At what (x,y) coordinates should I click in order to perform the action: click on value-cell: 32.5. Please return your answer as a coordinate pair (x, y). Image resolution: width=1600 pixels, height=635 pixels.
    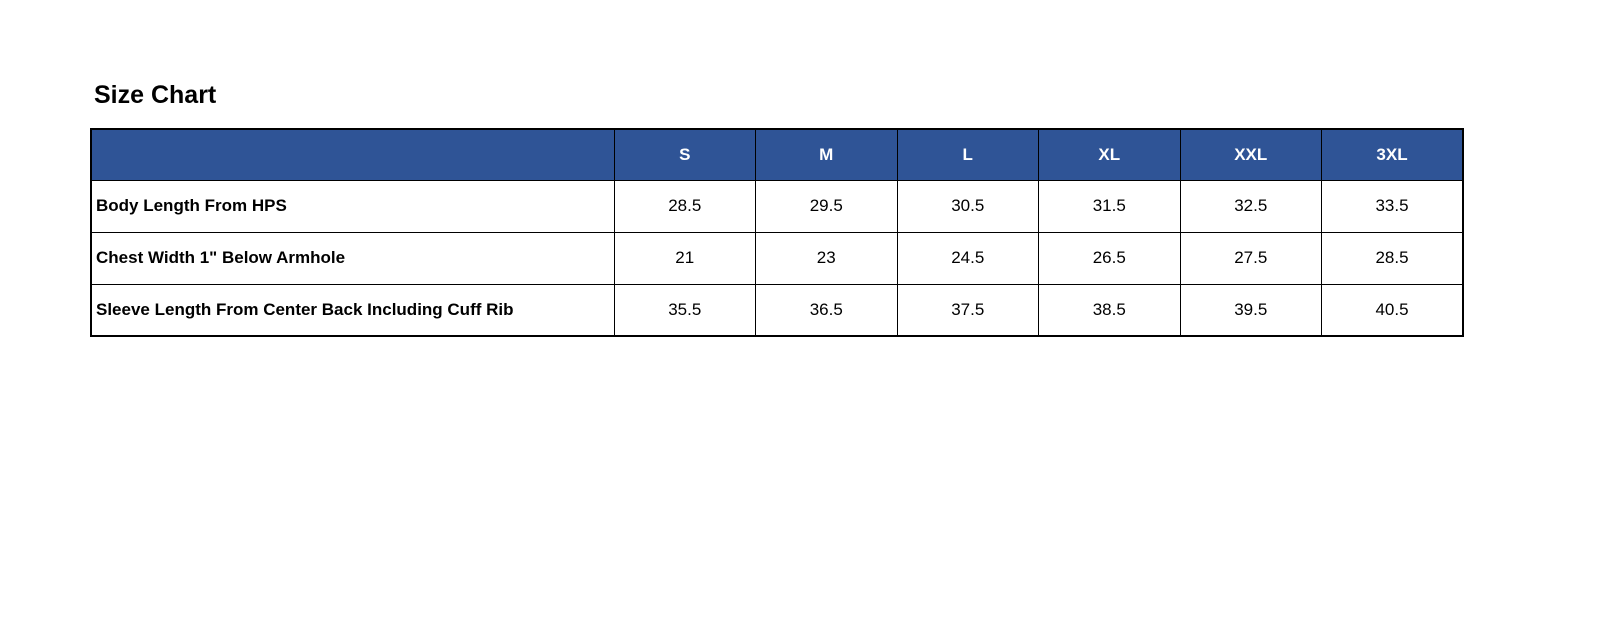
    Looking at the image, I should click on (1250, 206).